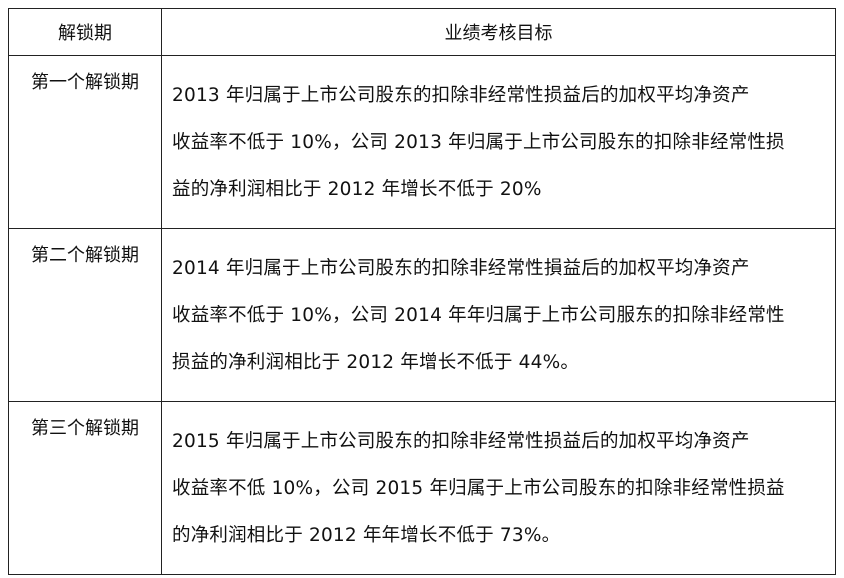  What do you see at coordinates (85, 142) in the screenshot?
I see `period-cell: 第一个解锁期` at bounding box center [85, 142].